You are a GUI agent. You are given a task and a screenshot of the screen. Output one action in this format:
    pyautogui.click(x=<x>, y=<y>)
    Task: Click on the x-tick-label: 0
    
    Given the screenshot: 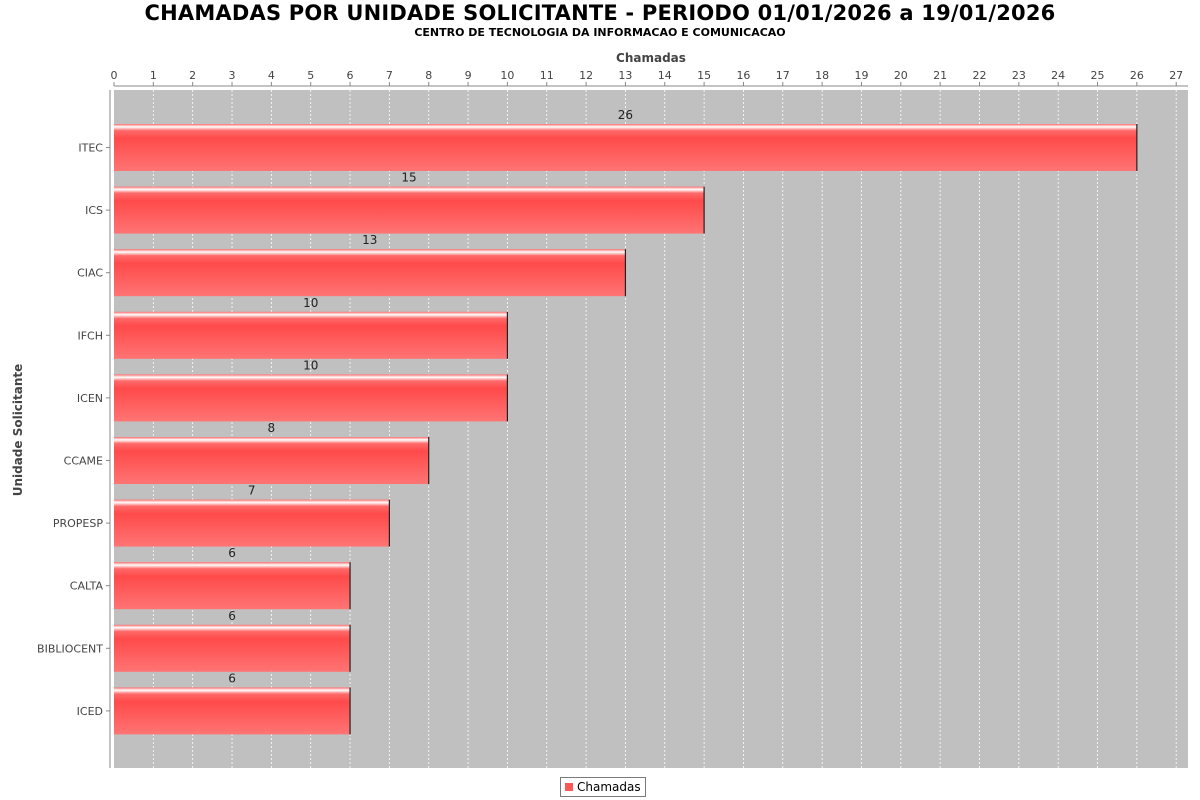 What is the action you would take?
    pyautogui.click(x=114, y=75)
    